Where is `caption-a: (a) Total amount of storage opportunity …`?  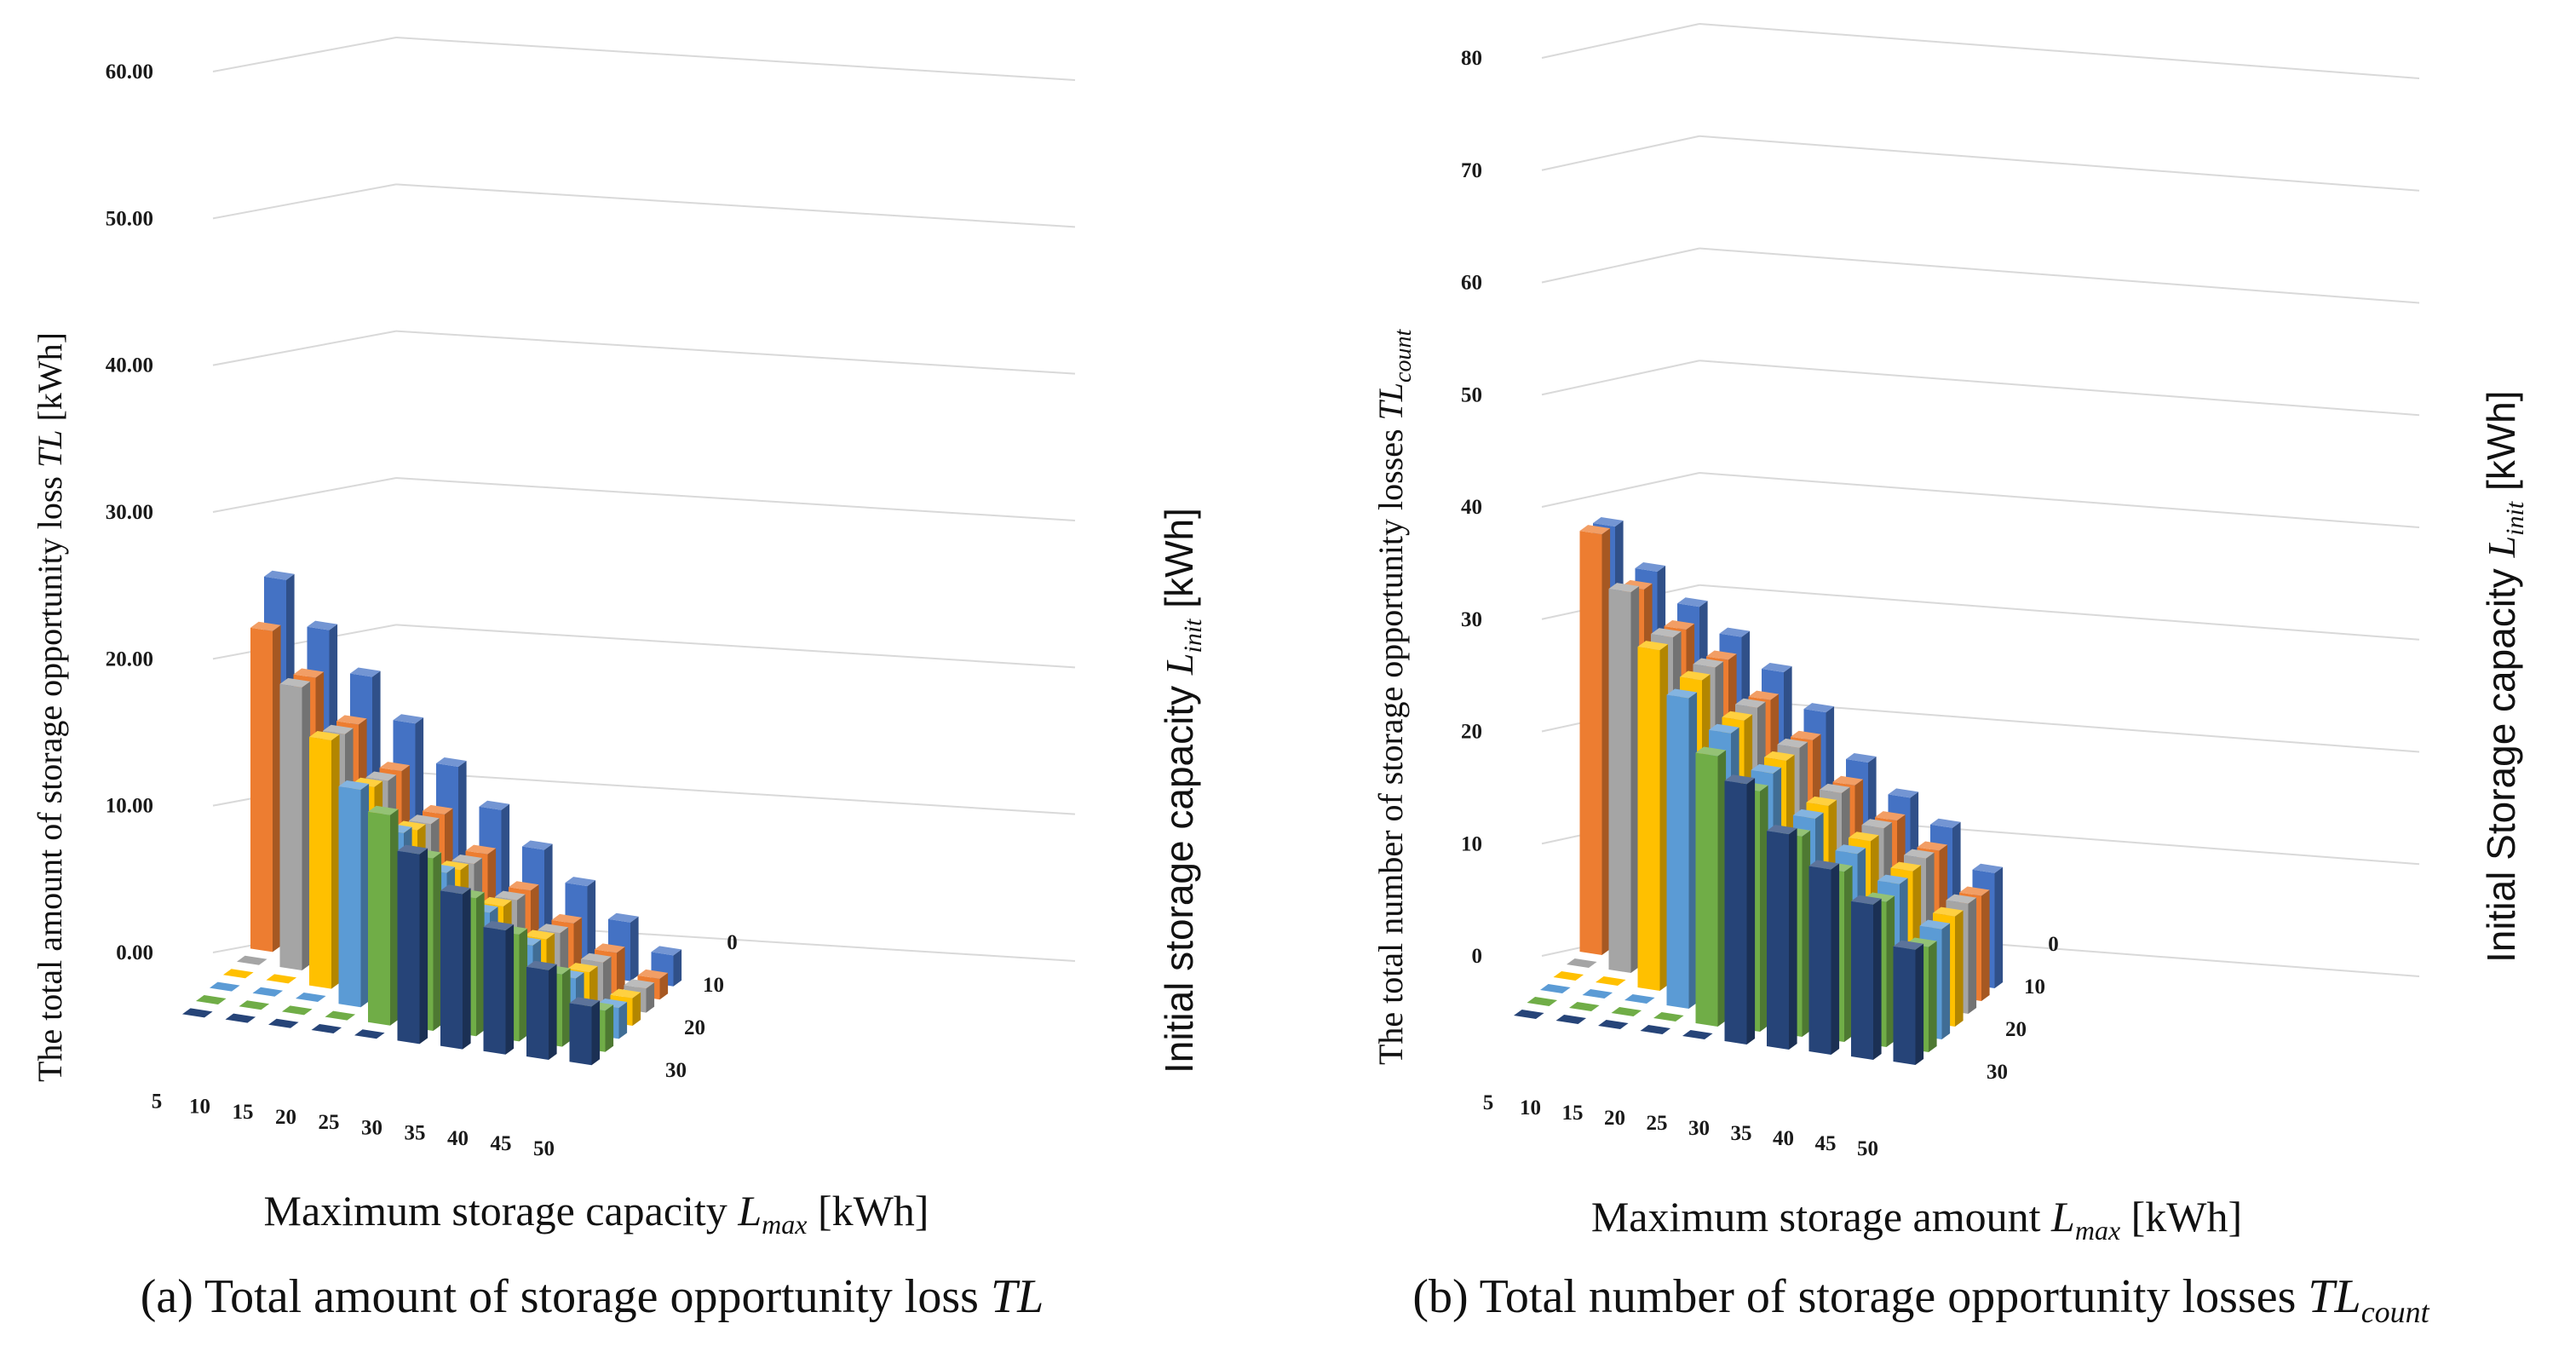
caption-a: (a) Total amount of storage opportunity … is located at coordinates (592, 1296).